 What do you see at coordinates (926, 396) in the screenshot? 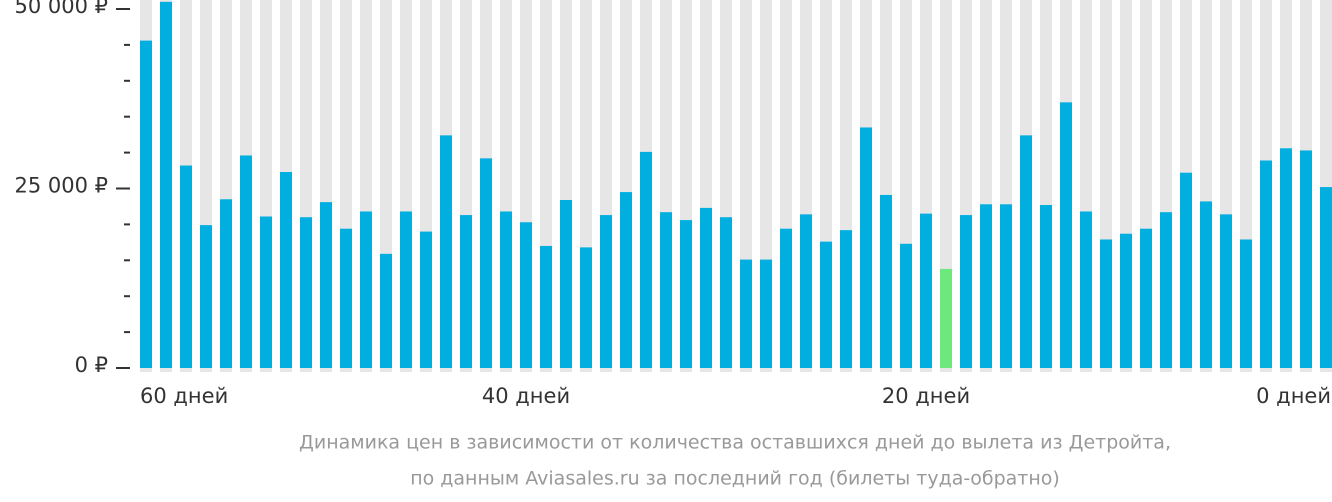
I see `x-tick-label: 20 дней` at bounding box center [926, 396].